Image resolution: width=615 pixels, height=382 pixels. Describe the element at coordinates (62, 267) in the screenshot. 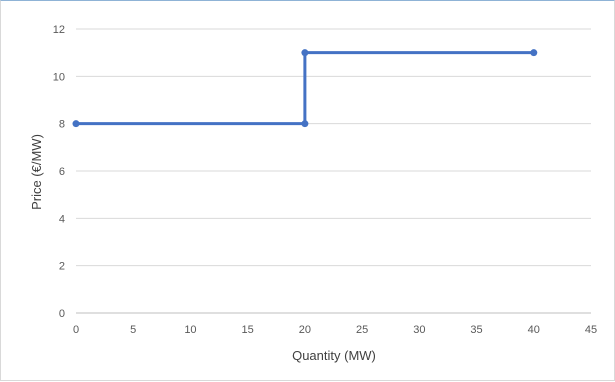

I see `y-tick-label-2: 2` at that location.